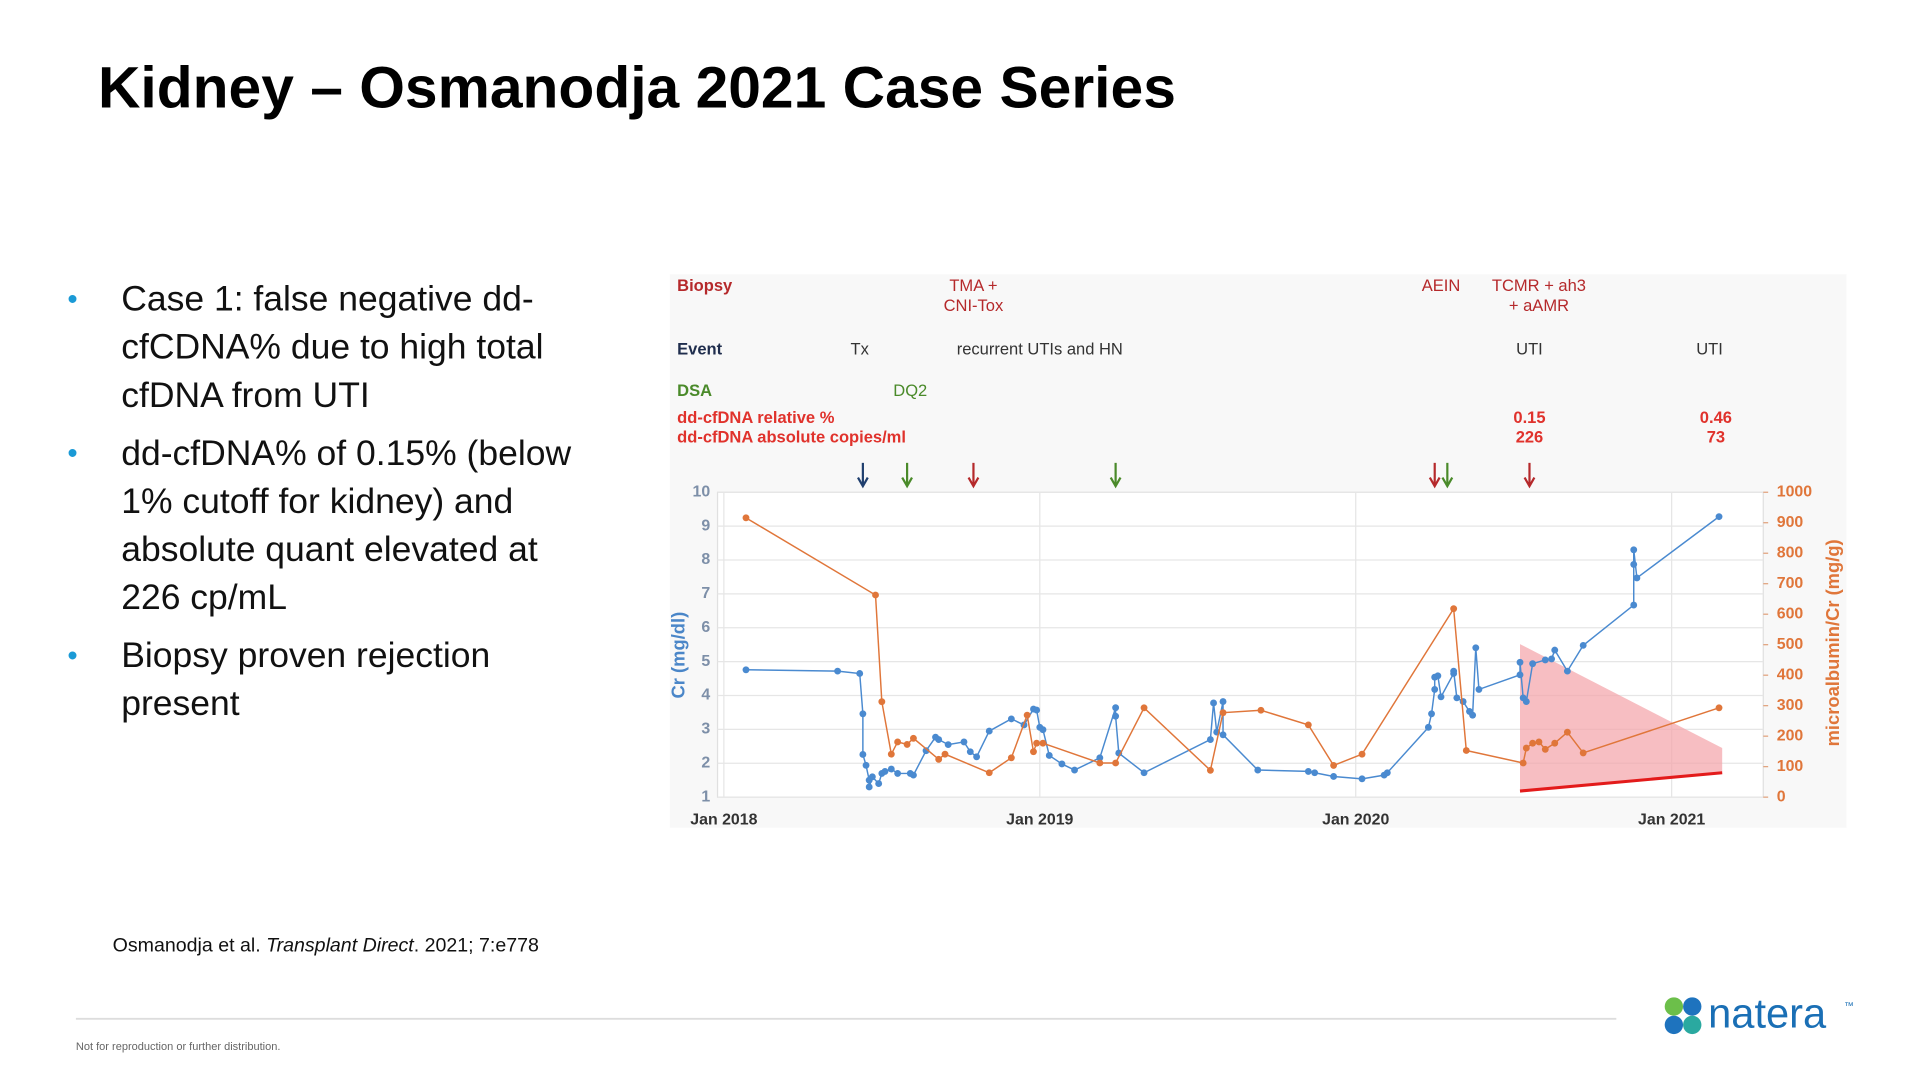 The height and width of the screenshot is (1080, 1920). I want to click on row-label: Event, so click(699, 349).